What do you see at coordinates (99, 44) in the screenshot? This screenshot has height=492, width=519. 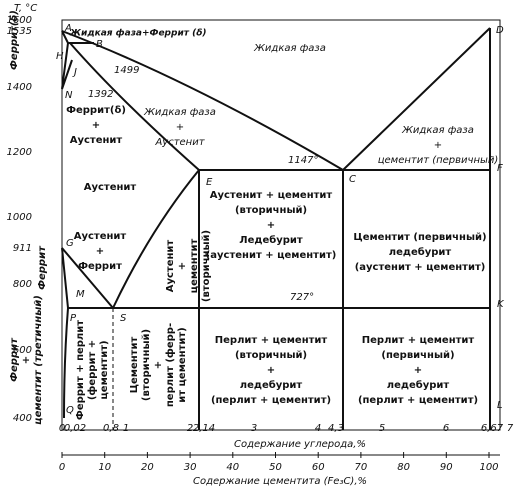 I see `point-label: B` at bounding box center [99, 44].